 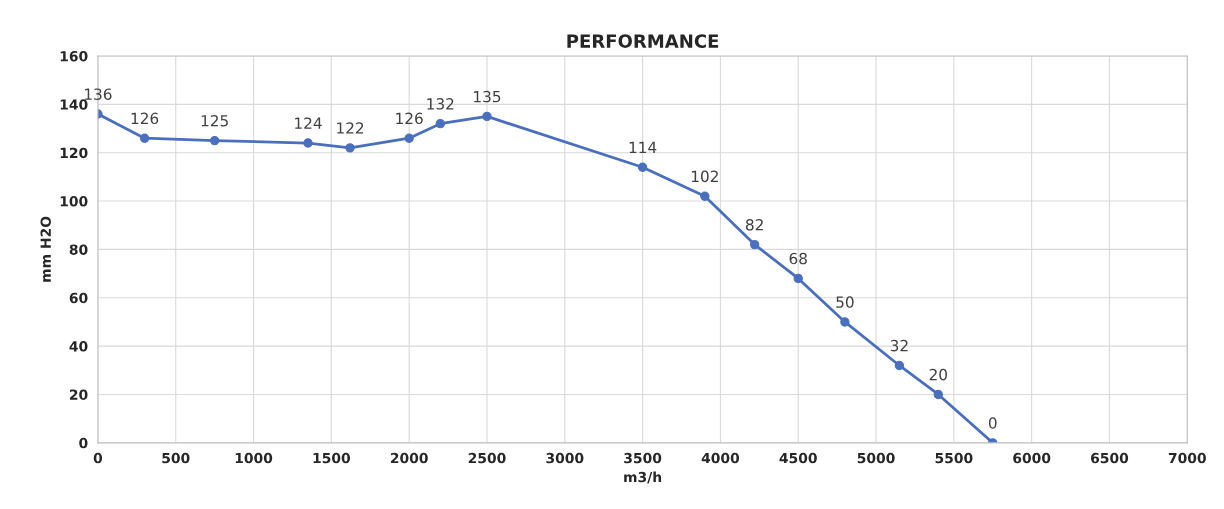 I want to click on y-tick-label: 60, so click(x=78, y=298).